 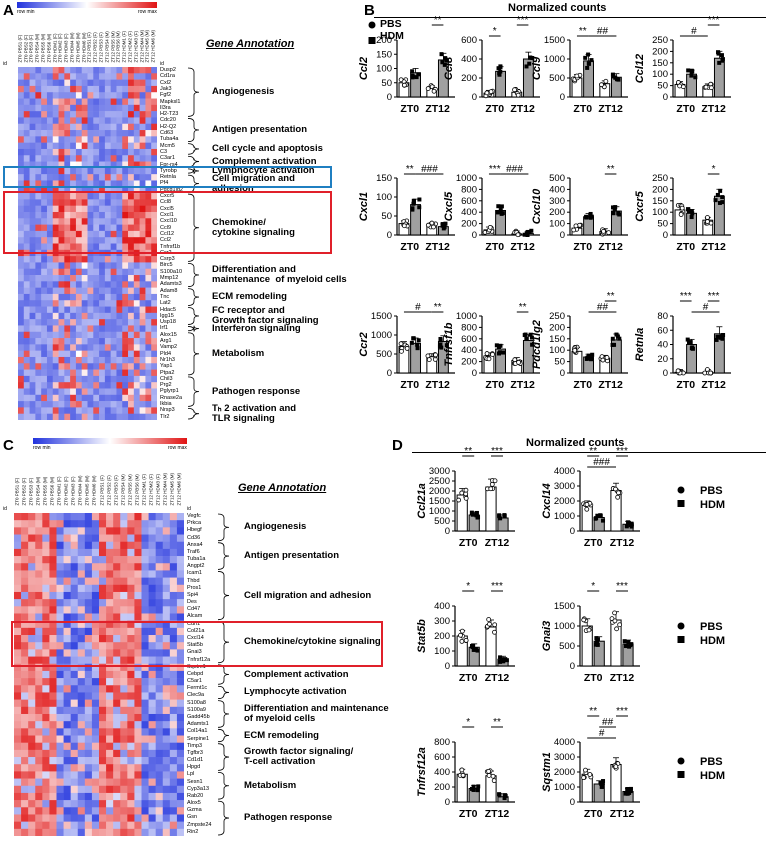 I want to click on gene-label: Csrp3, so click(x=167, y=259).